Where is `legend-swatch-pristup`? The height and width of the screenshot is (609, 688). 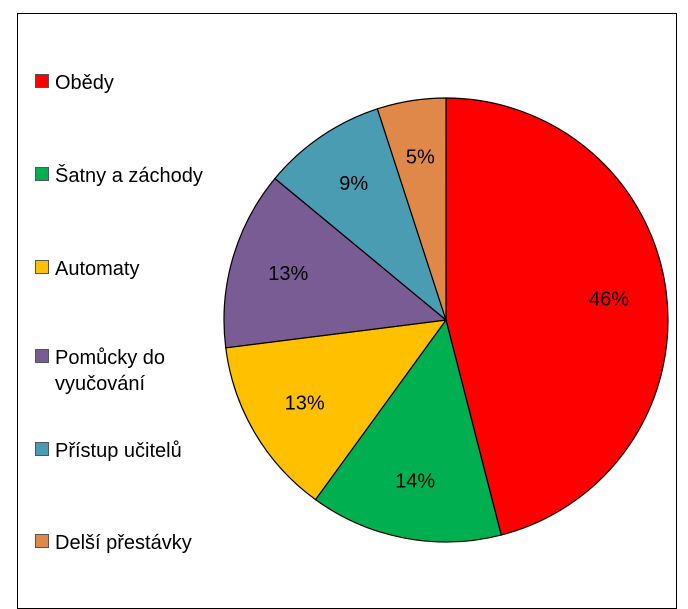
legend-swatch-pristup is located at coordinates (42, 449).